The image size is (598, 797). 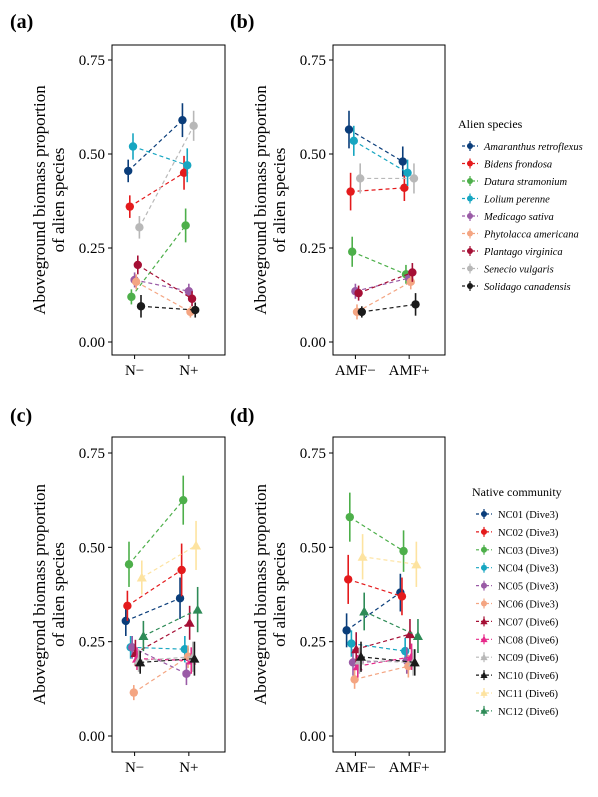 What do you see at coordinates (518, 217) in the screenshot?
I see `legend-item-label: Medicago sativa` at bounding box center [518, 217].